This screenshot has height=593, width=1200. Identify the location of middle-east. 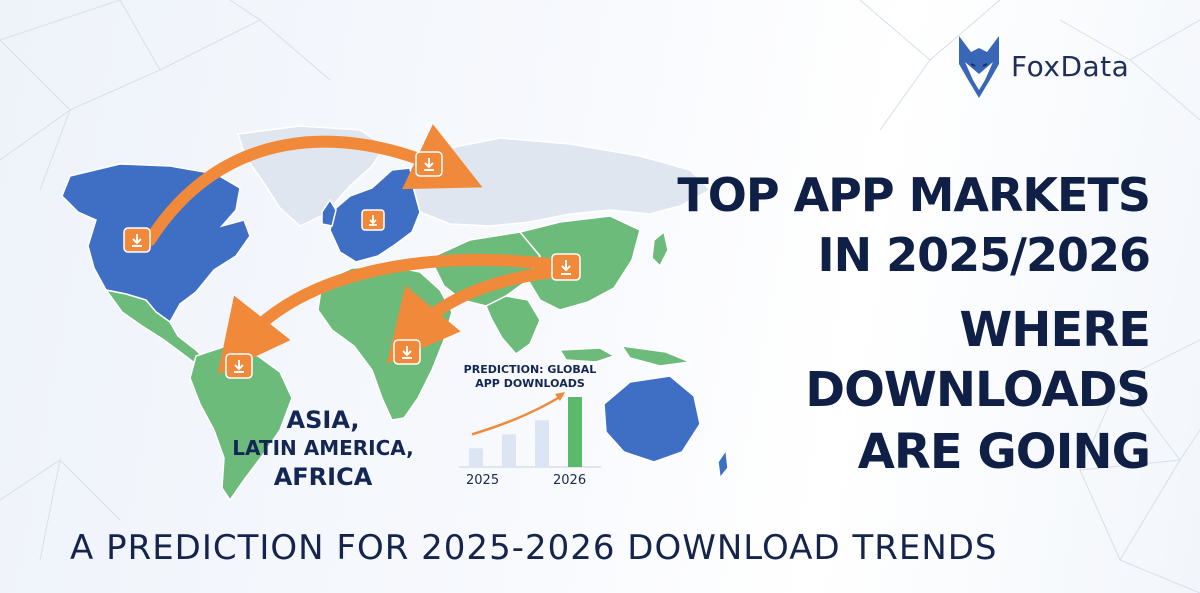
(484, 269).